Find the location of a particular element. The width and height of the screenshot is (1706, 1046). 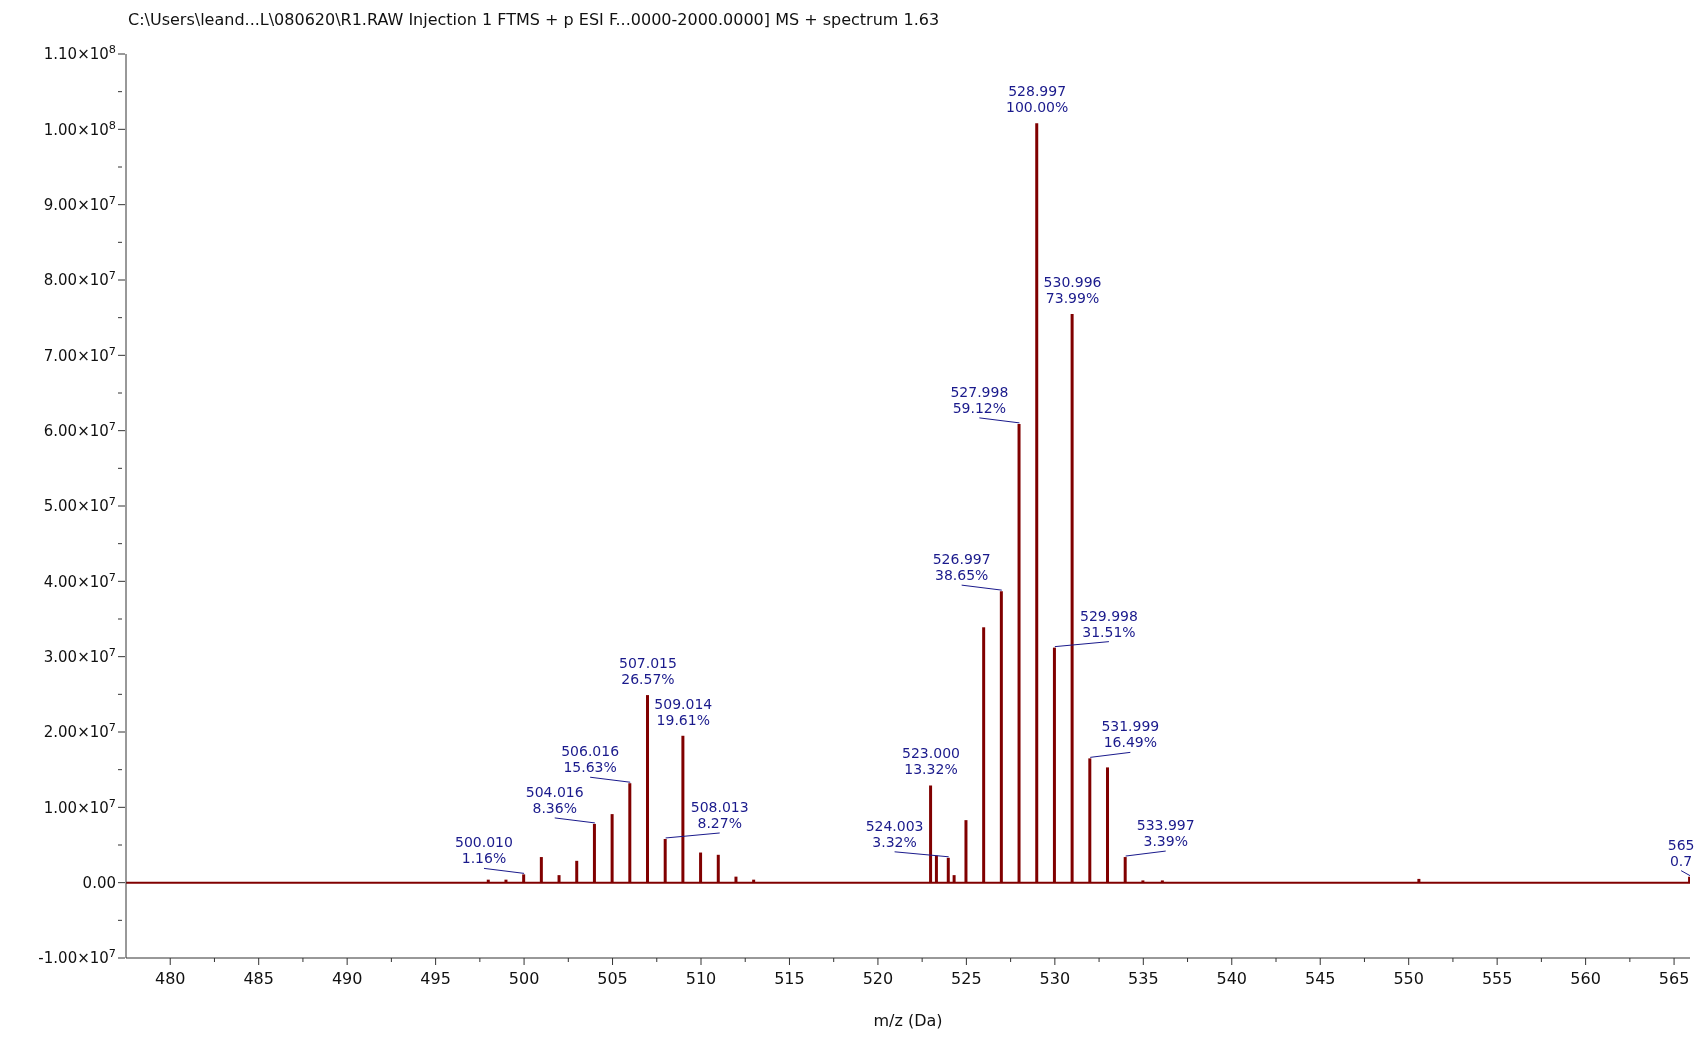

y-tick-label: 0.00 is located at coordinates (99, 882).